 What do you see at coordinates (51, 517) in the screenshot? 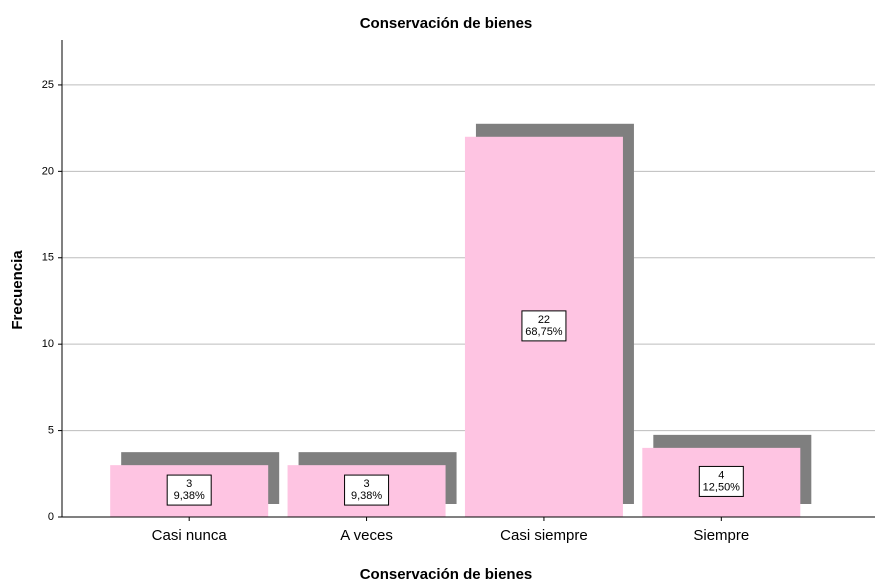
I see `y-tick-label: 0` at bounding box center [51, 517].